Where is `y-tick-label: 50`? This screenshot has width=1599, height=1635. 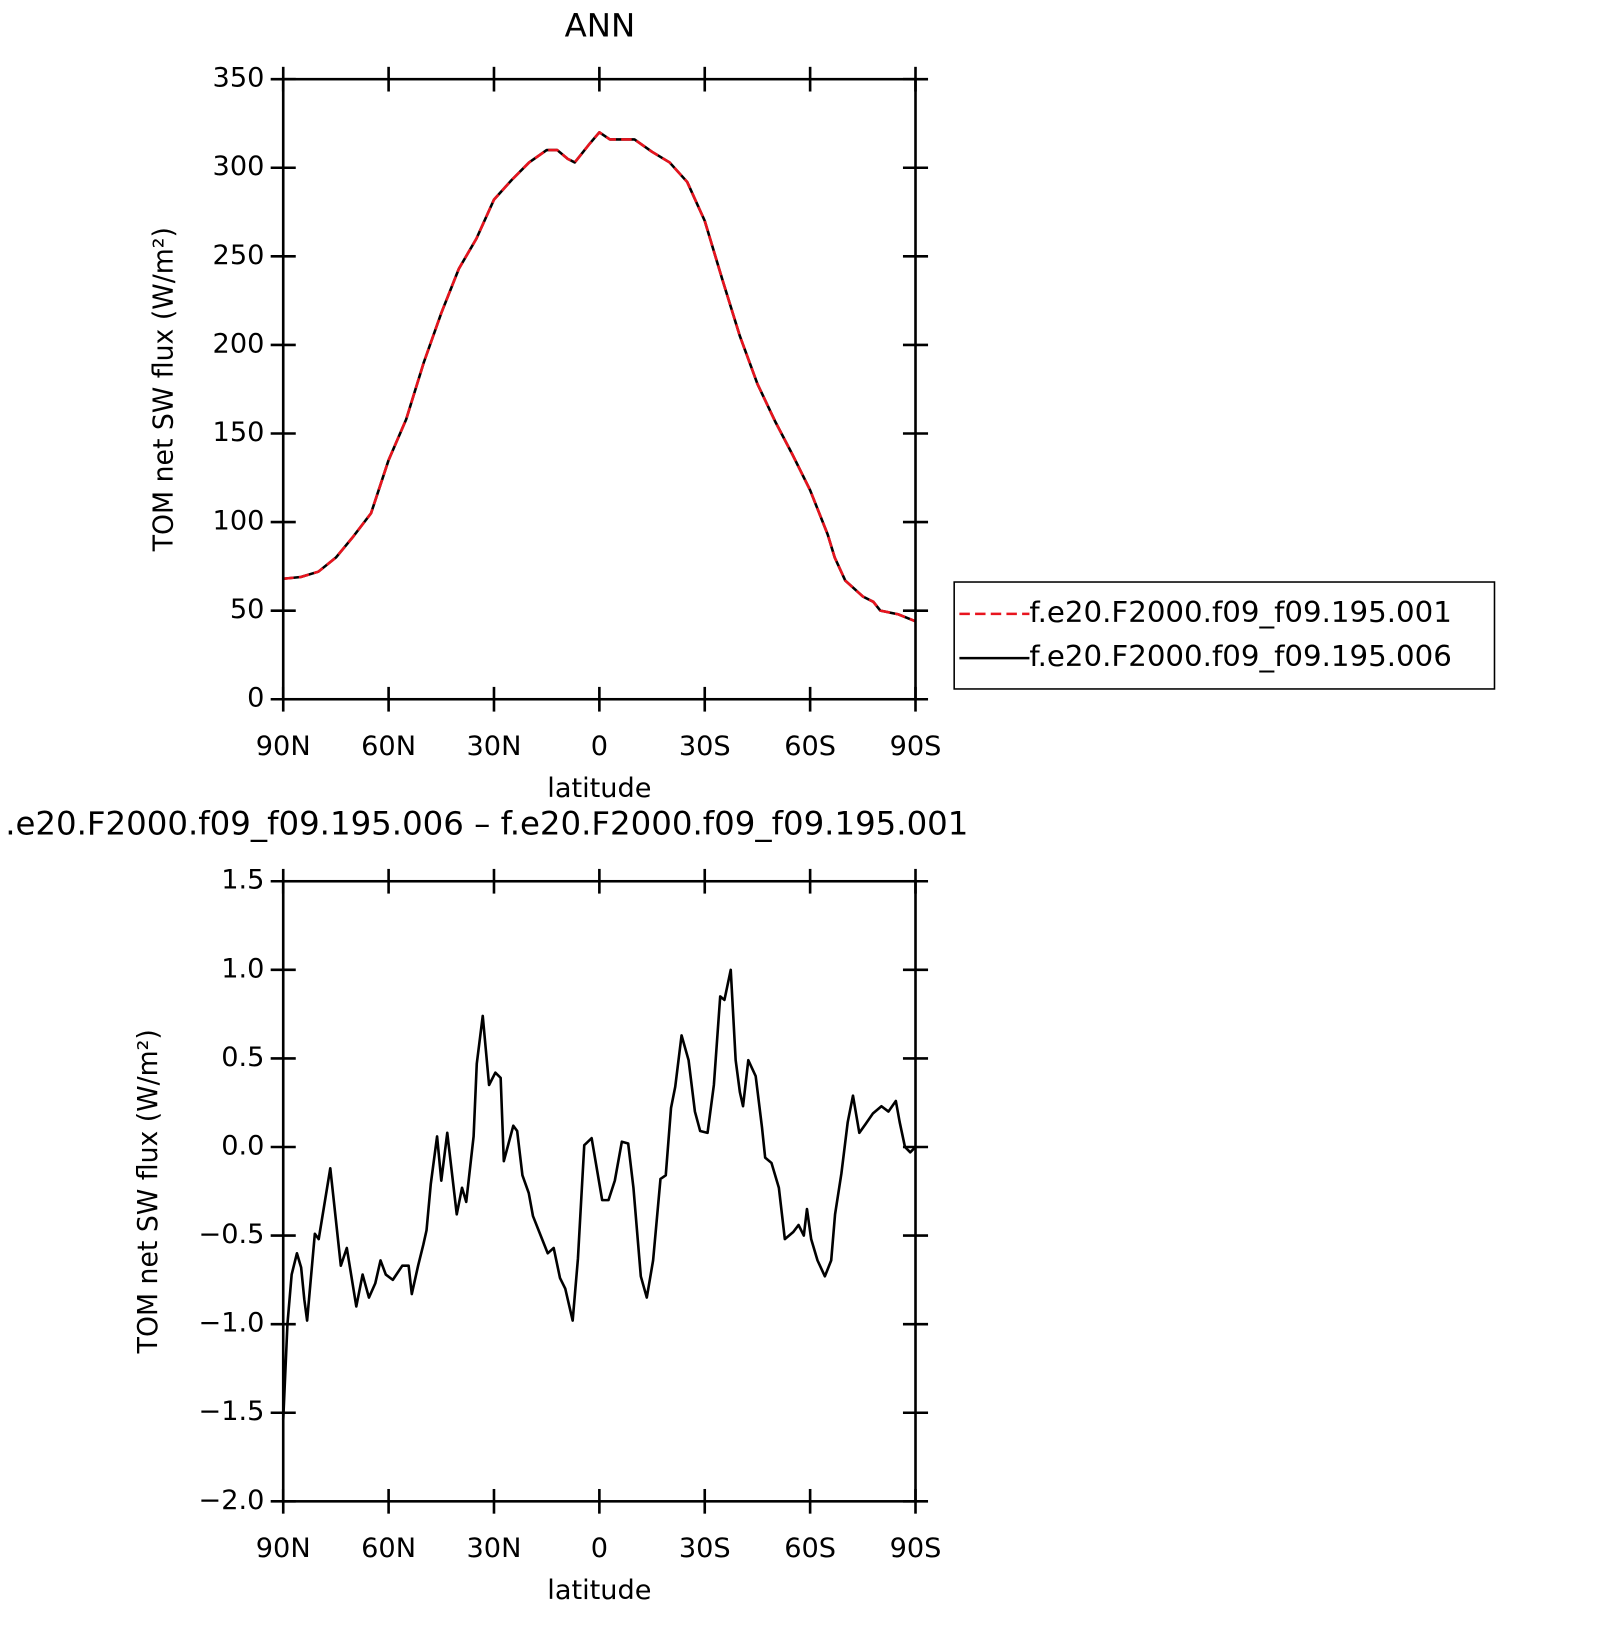 y-tick-label: 50 is located at coordinates (247, 609).